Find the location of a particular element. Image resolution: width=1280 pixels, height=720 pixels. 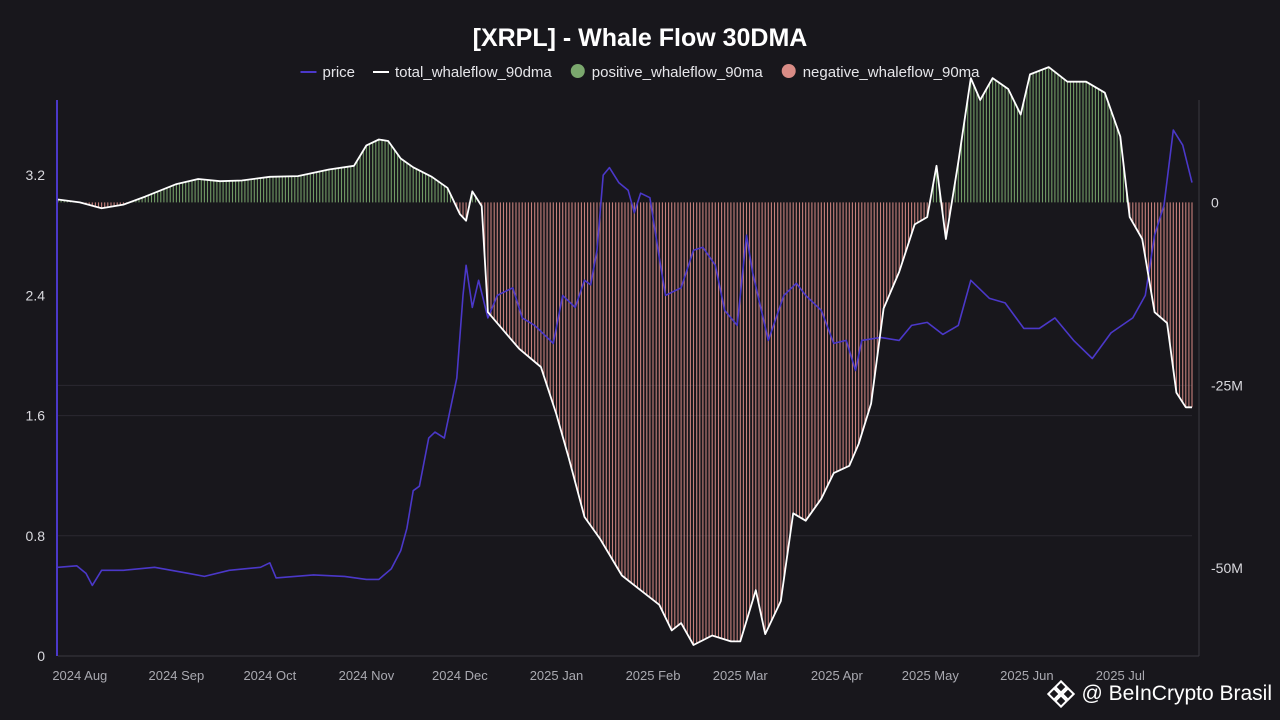

legend-item-negative: negative_whaleflow_90ma is located at coordinates (880, 72).